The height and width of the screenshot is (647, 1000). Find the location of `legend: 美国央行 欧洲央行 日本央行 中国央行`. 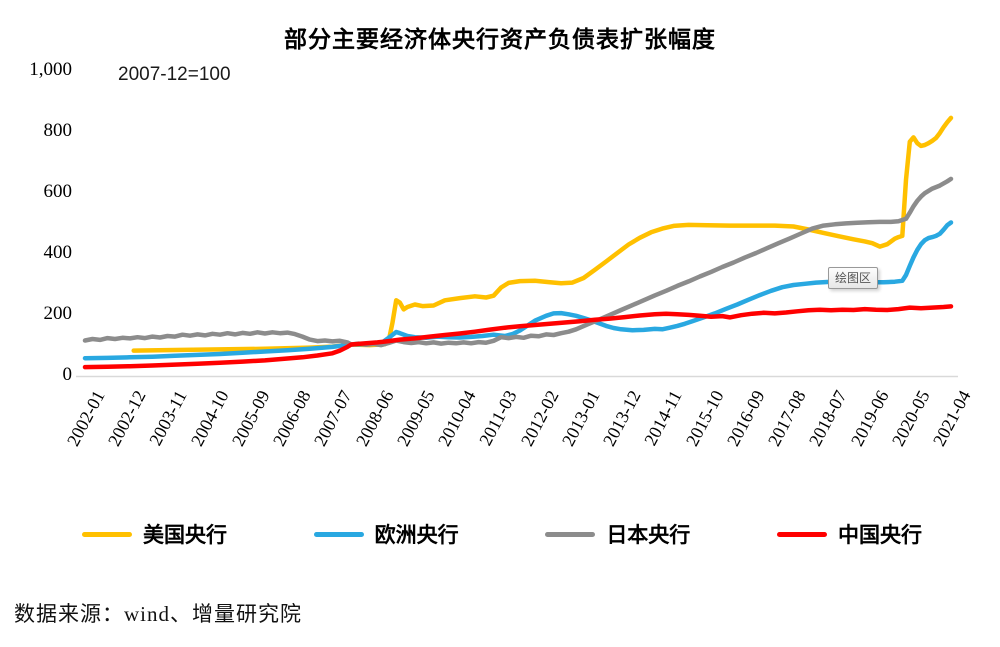

legend: 美国央行 欧洲央行 日本央行 中国央行 is located at coordinates (502, 534).